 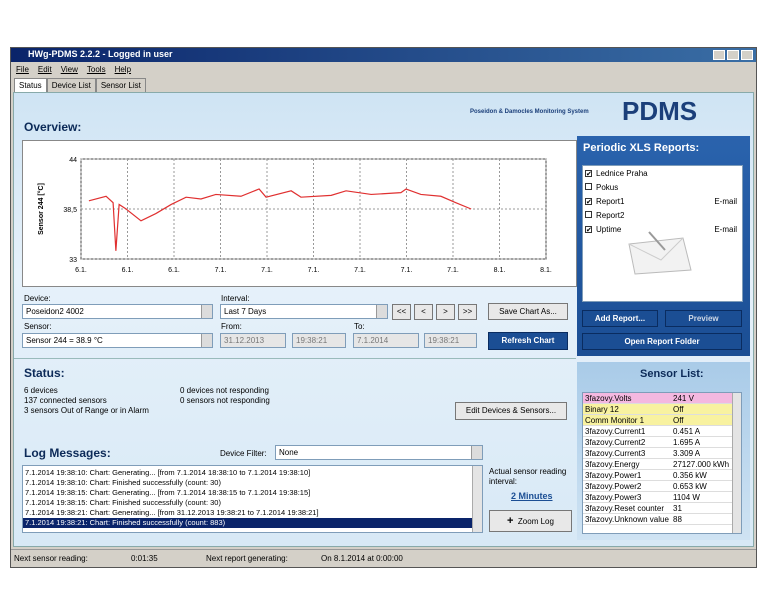 What do you see at coordinates (662, 189) in the screenshot?
I see `report-item: Pokus` at bounding box center [662, 189].